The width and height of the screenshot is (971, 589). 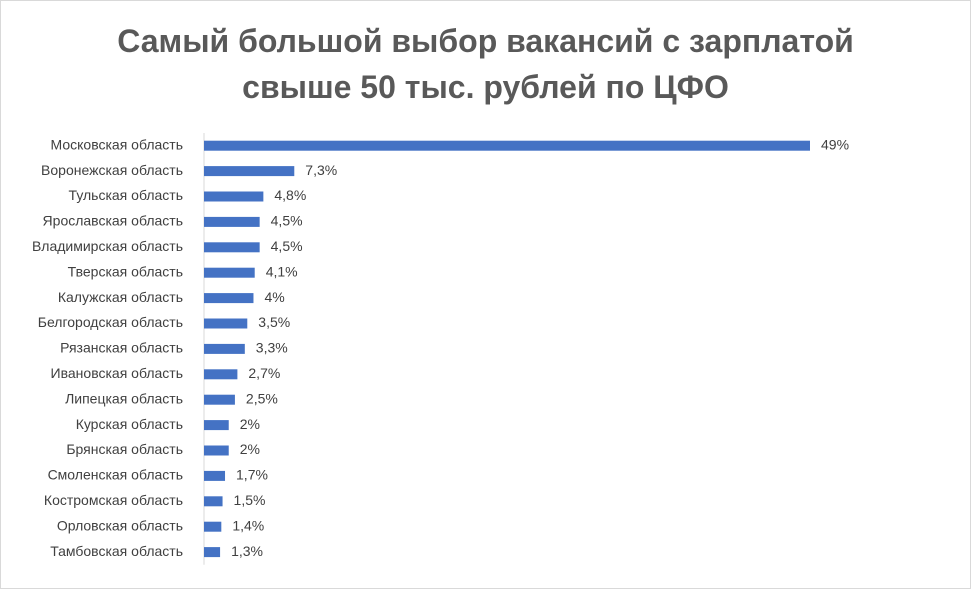 I want to click on data-label: 1,4%, so click(x=248, y=525).